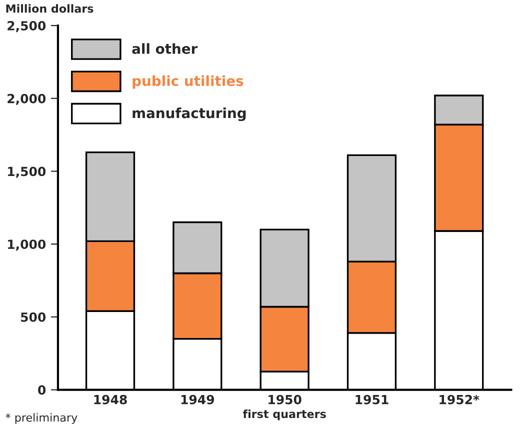 This screenshot has height=426, width=527. I want to click on legend-label: all other, so click(165, 48).